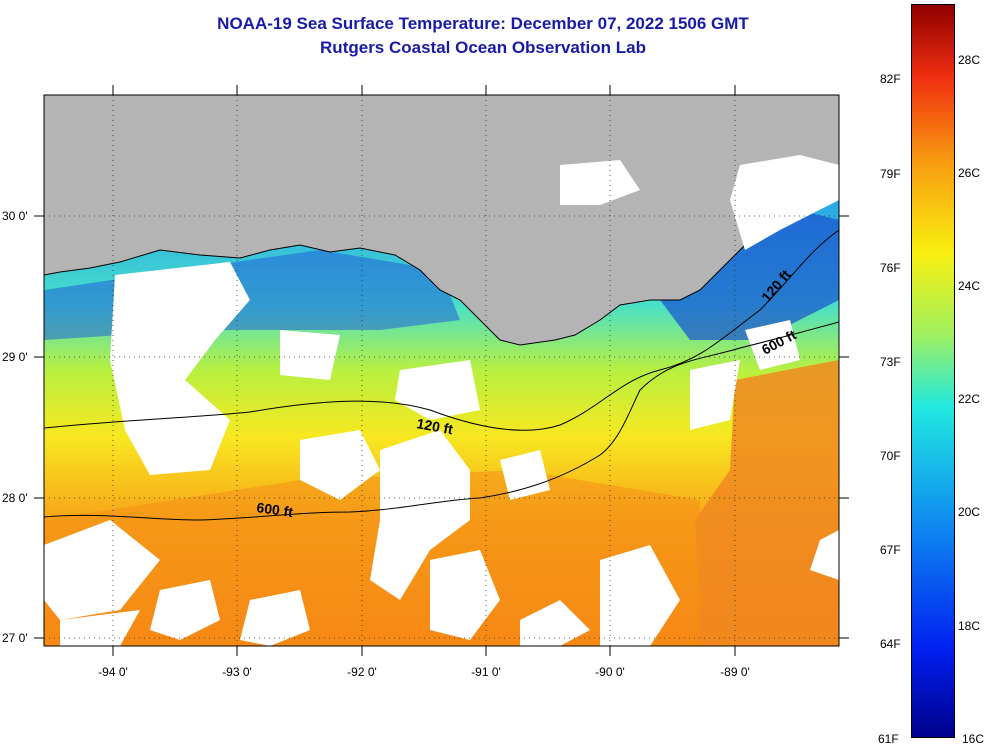 The image size is (992, 754). What do you see at coordinates (969, 626) in the screenshot?
I see `scale-label-c: 18C` at bounding box center [969, 626].